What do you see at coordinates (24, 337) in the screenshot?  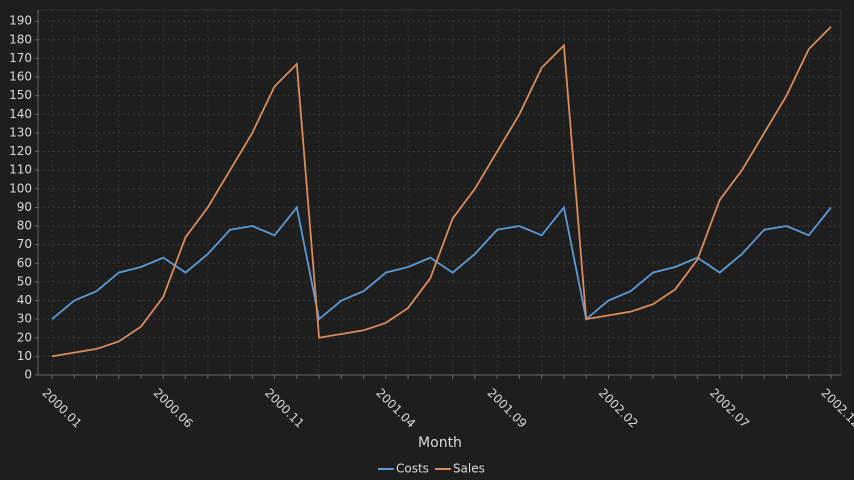 I see `y-tick-label: 20` at bounding box center [24, 337].